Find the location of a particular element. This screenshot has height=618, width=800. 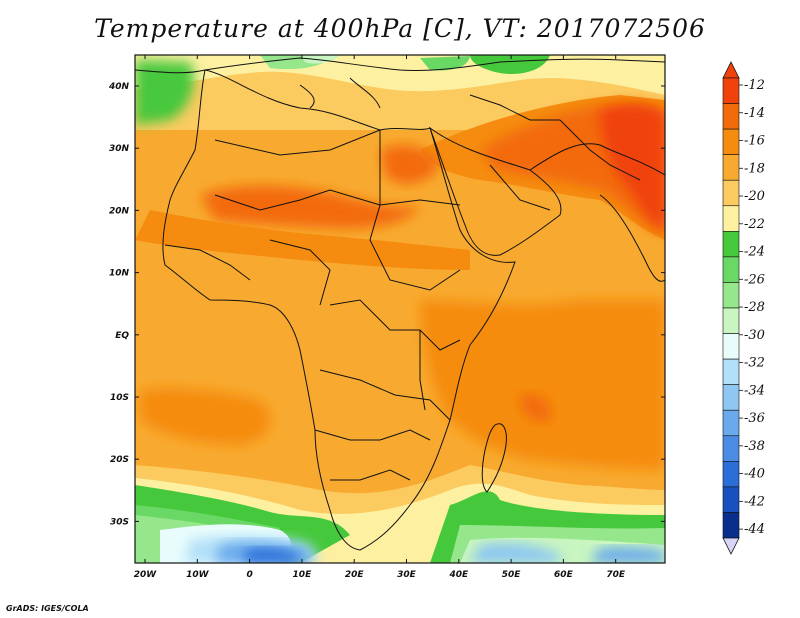

colorbar-label: -12 is located at coordinates (754, 85).